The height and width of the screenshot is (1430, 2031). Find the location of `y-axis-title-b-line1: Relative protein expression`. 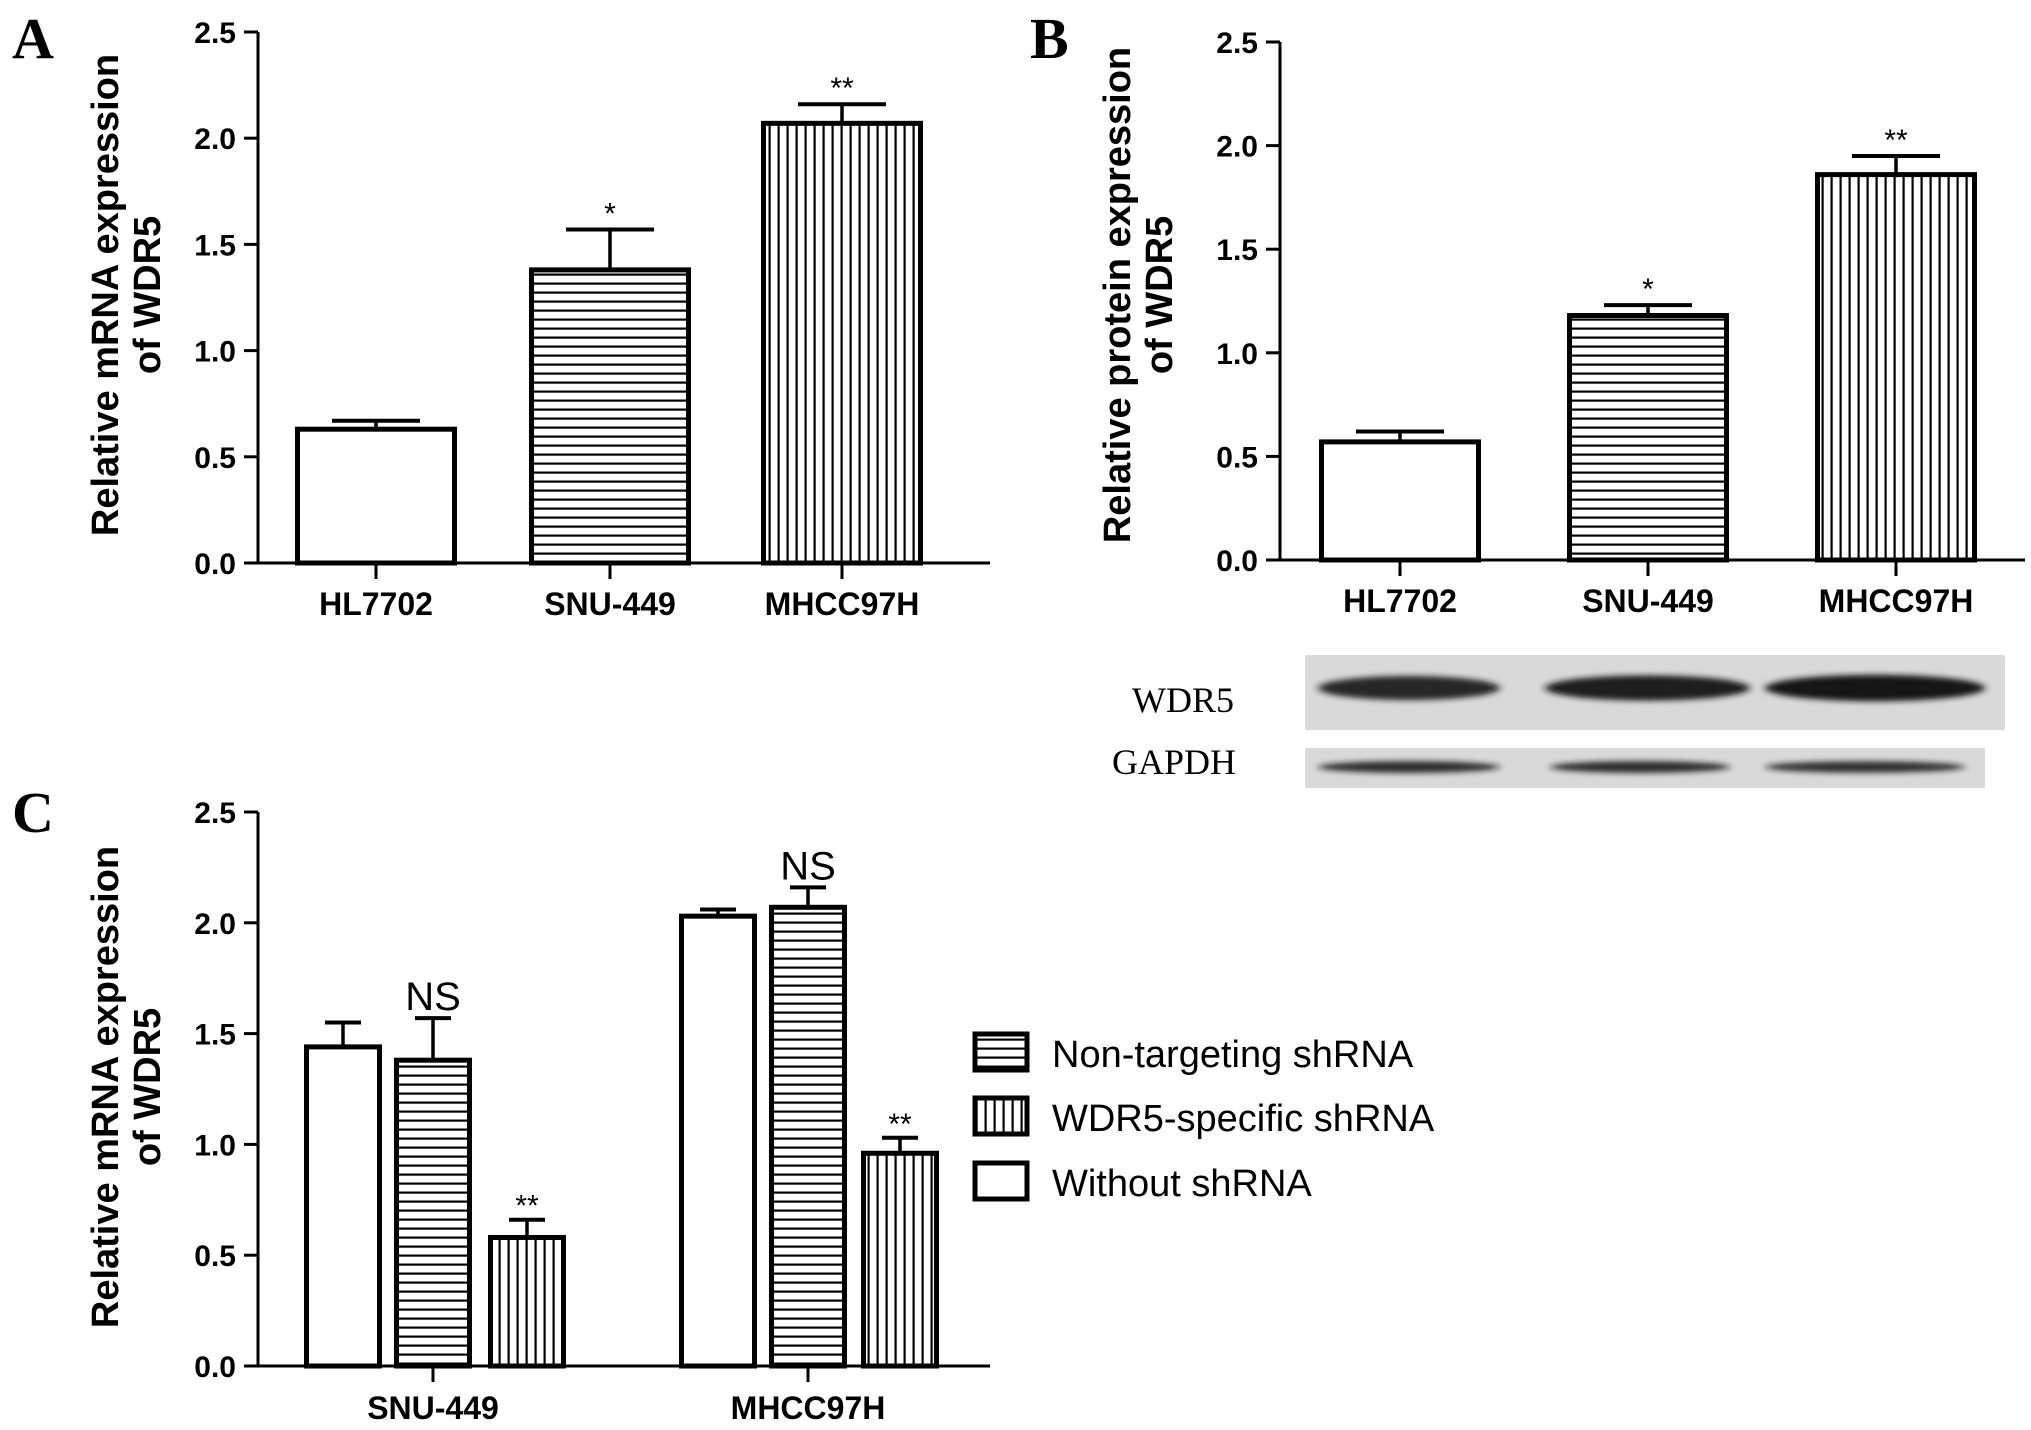

y-axis-title-b-line1: Relative protein expression is located at coordinates (1118, 295).